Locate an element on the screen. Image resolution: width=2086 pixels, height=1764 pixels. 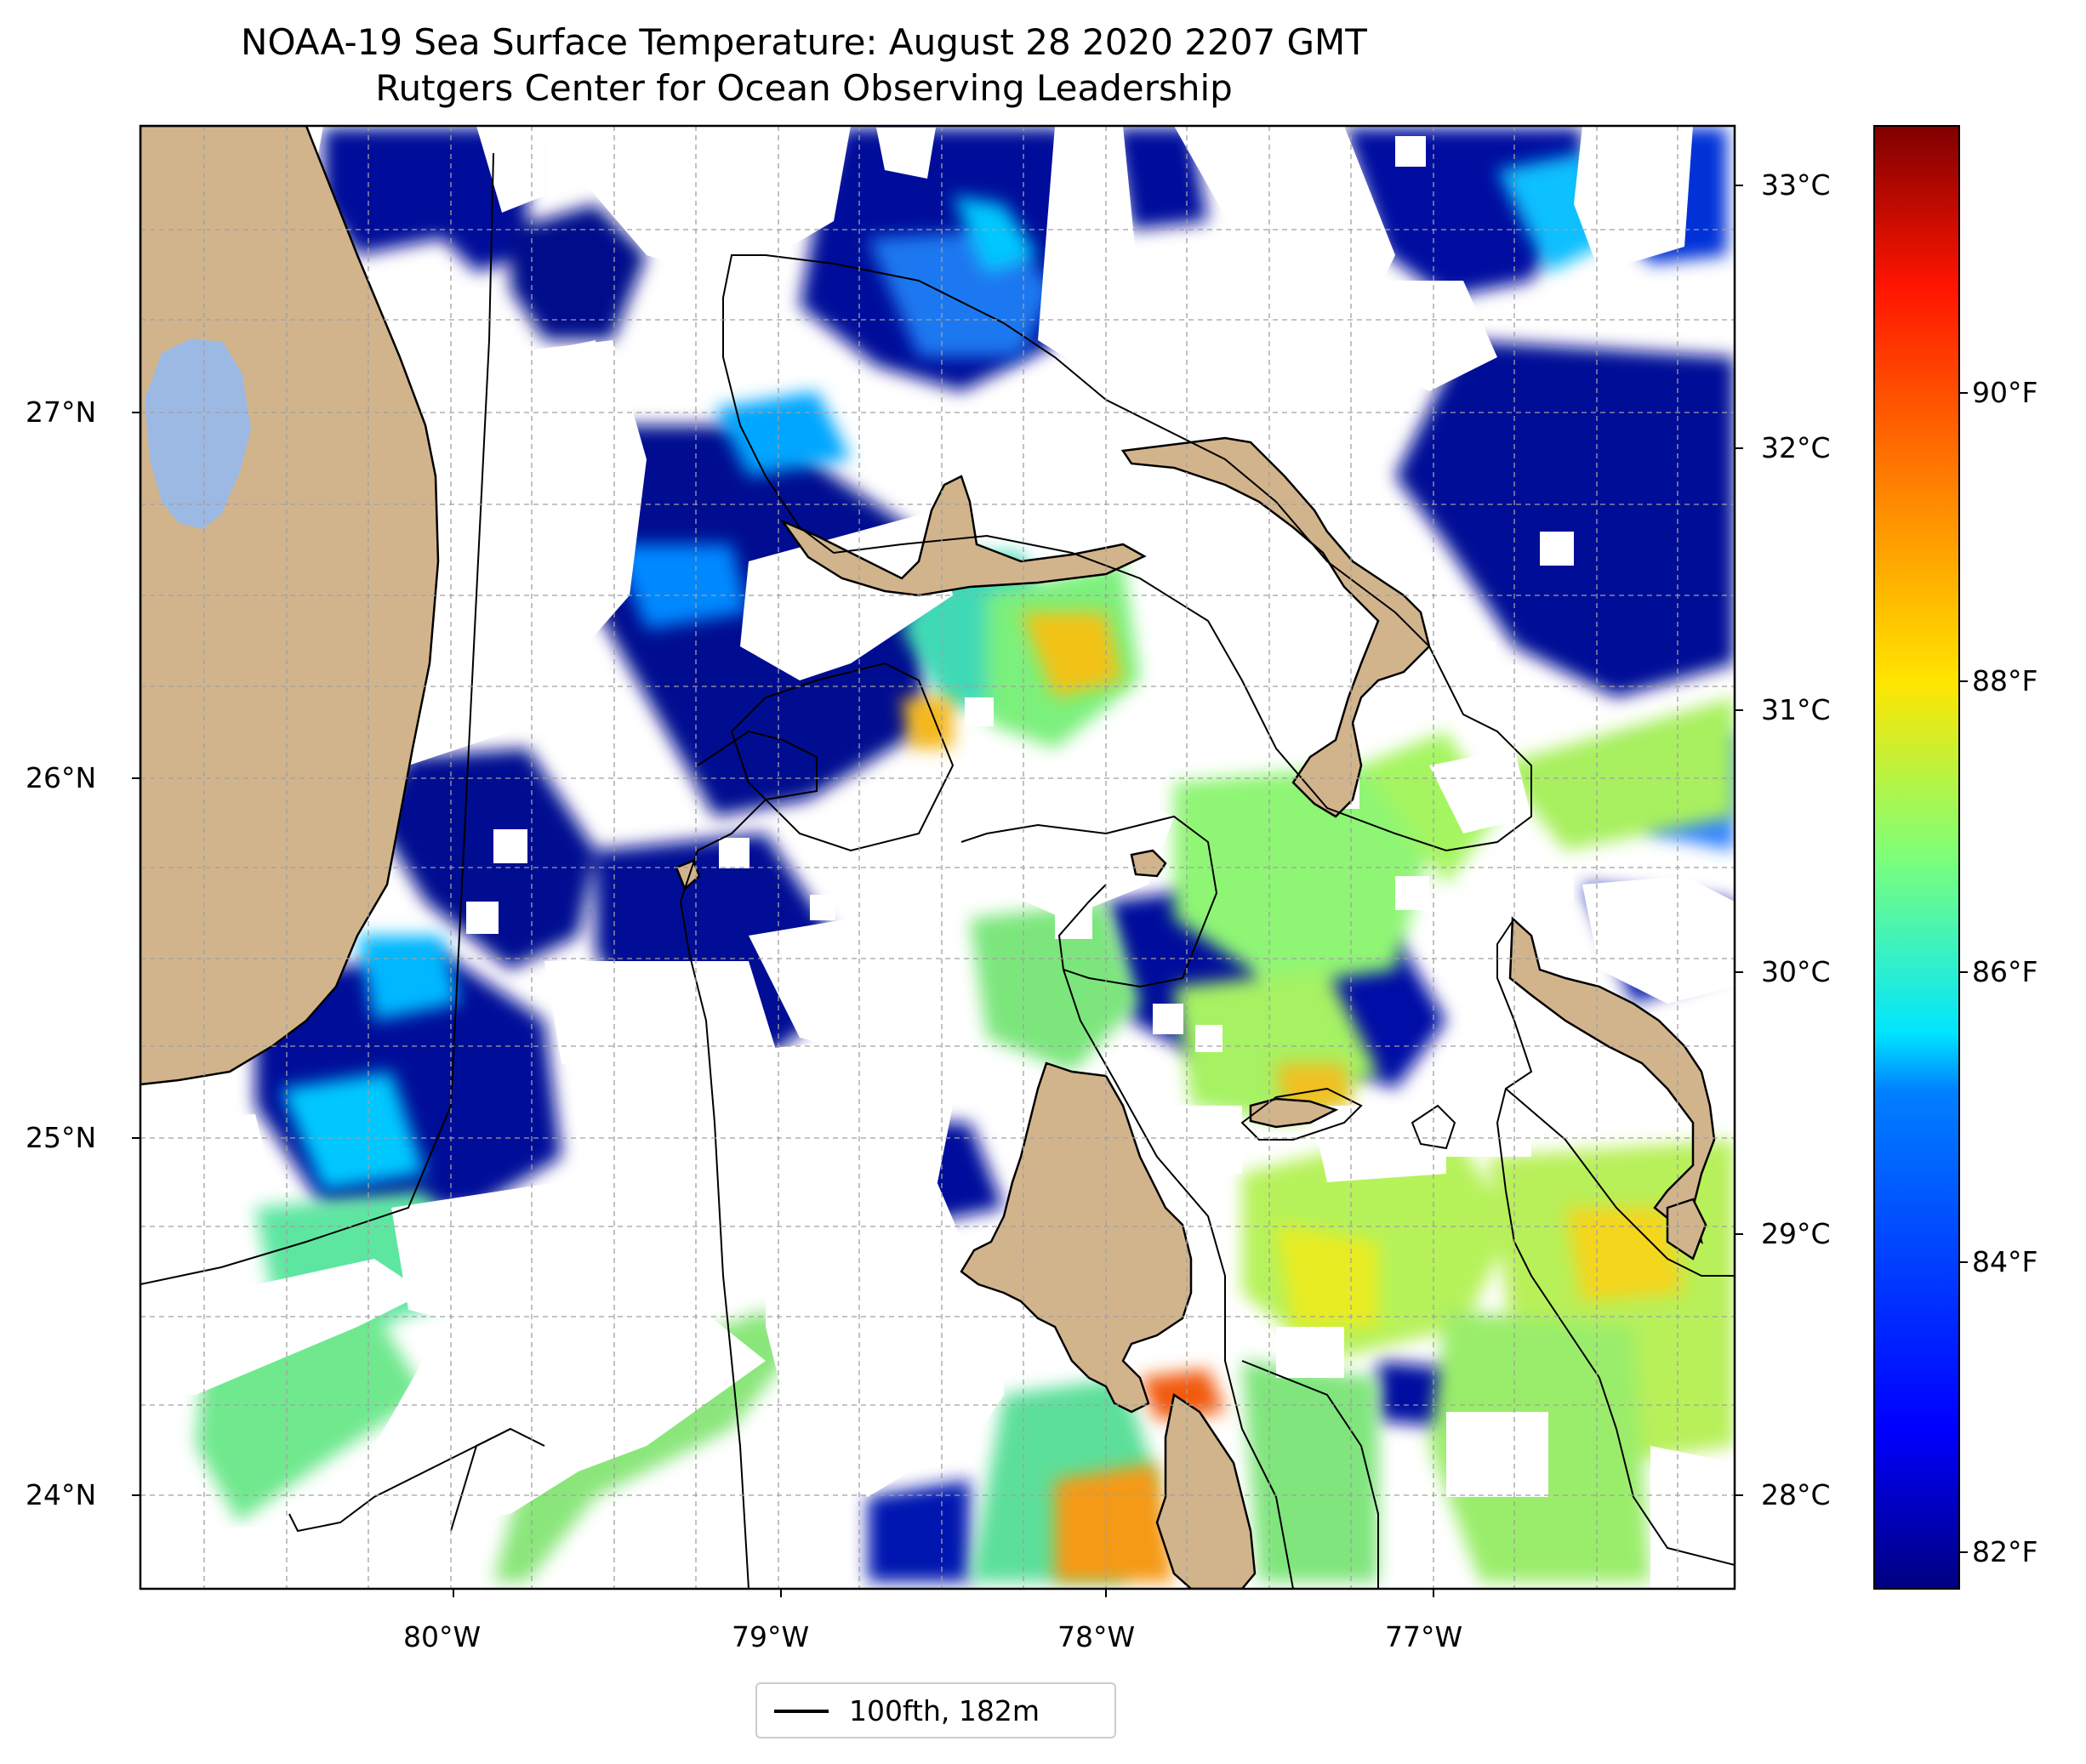
celsius-label-31: 31°C is located at coordinates (1796, 709).